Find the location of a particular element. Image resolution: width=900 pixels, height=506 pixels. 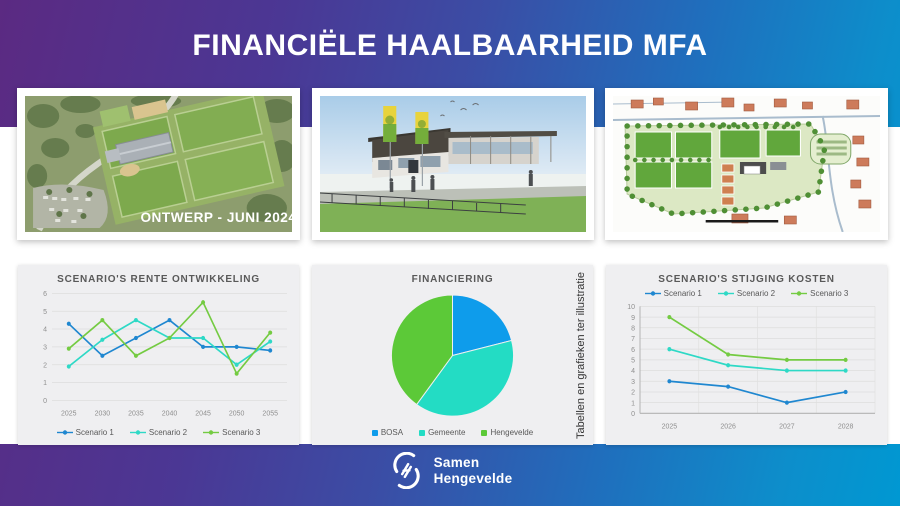

legend-item: Gemeente is located at coordinates (442, 432).